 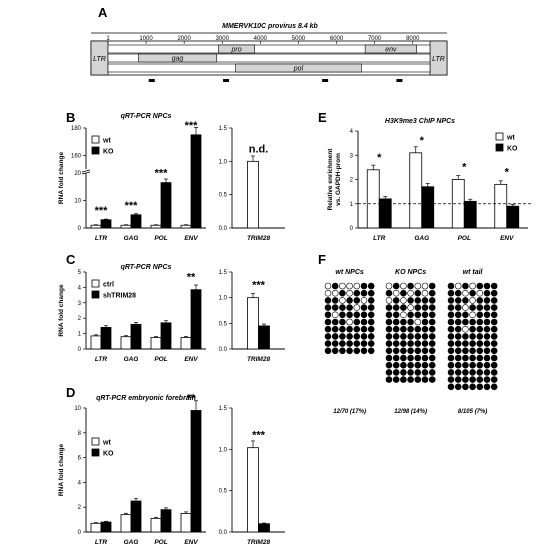 What do you see at coordinates (95, 139) in the screenshot?
I see `legend-swatch-wt` at bounding box center [95, 139].